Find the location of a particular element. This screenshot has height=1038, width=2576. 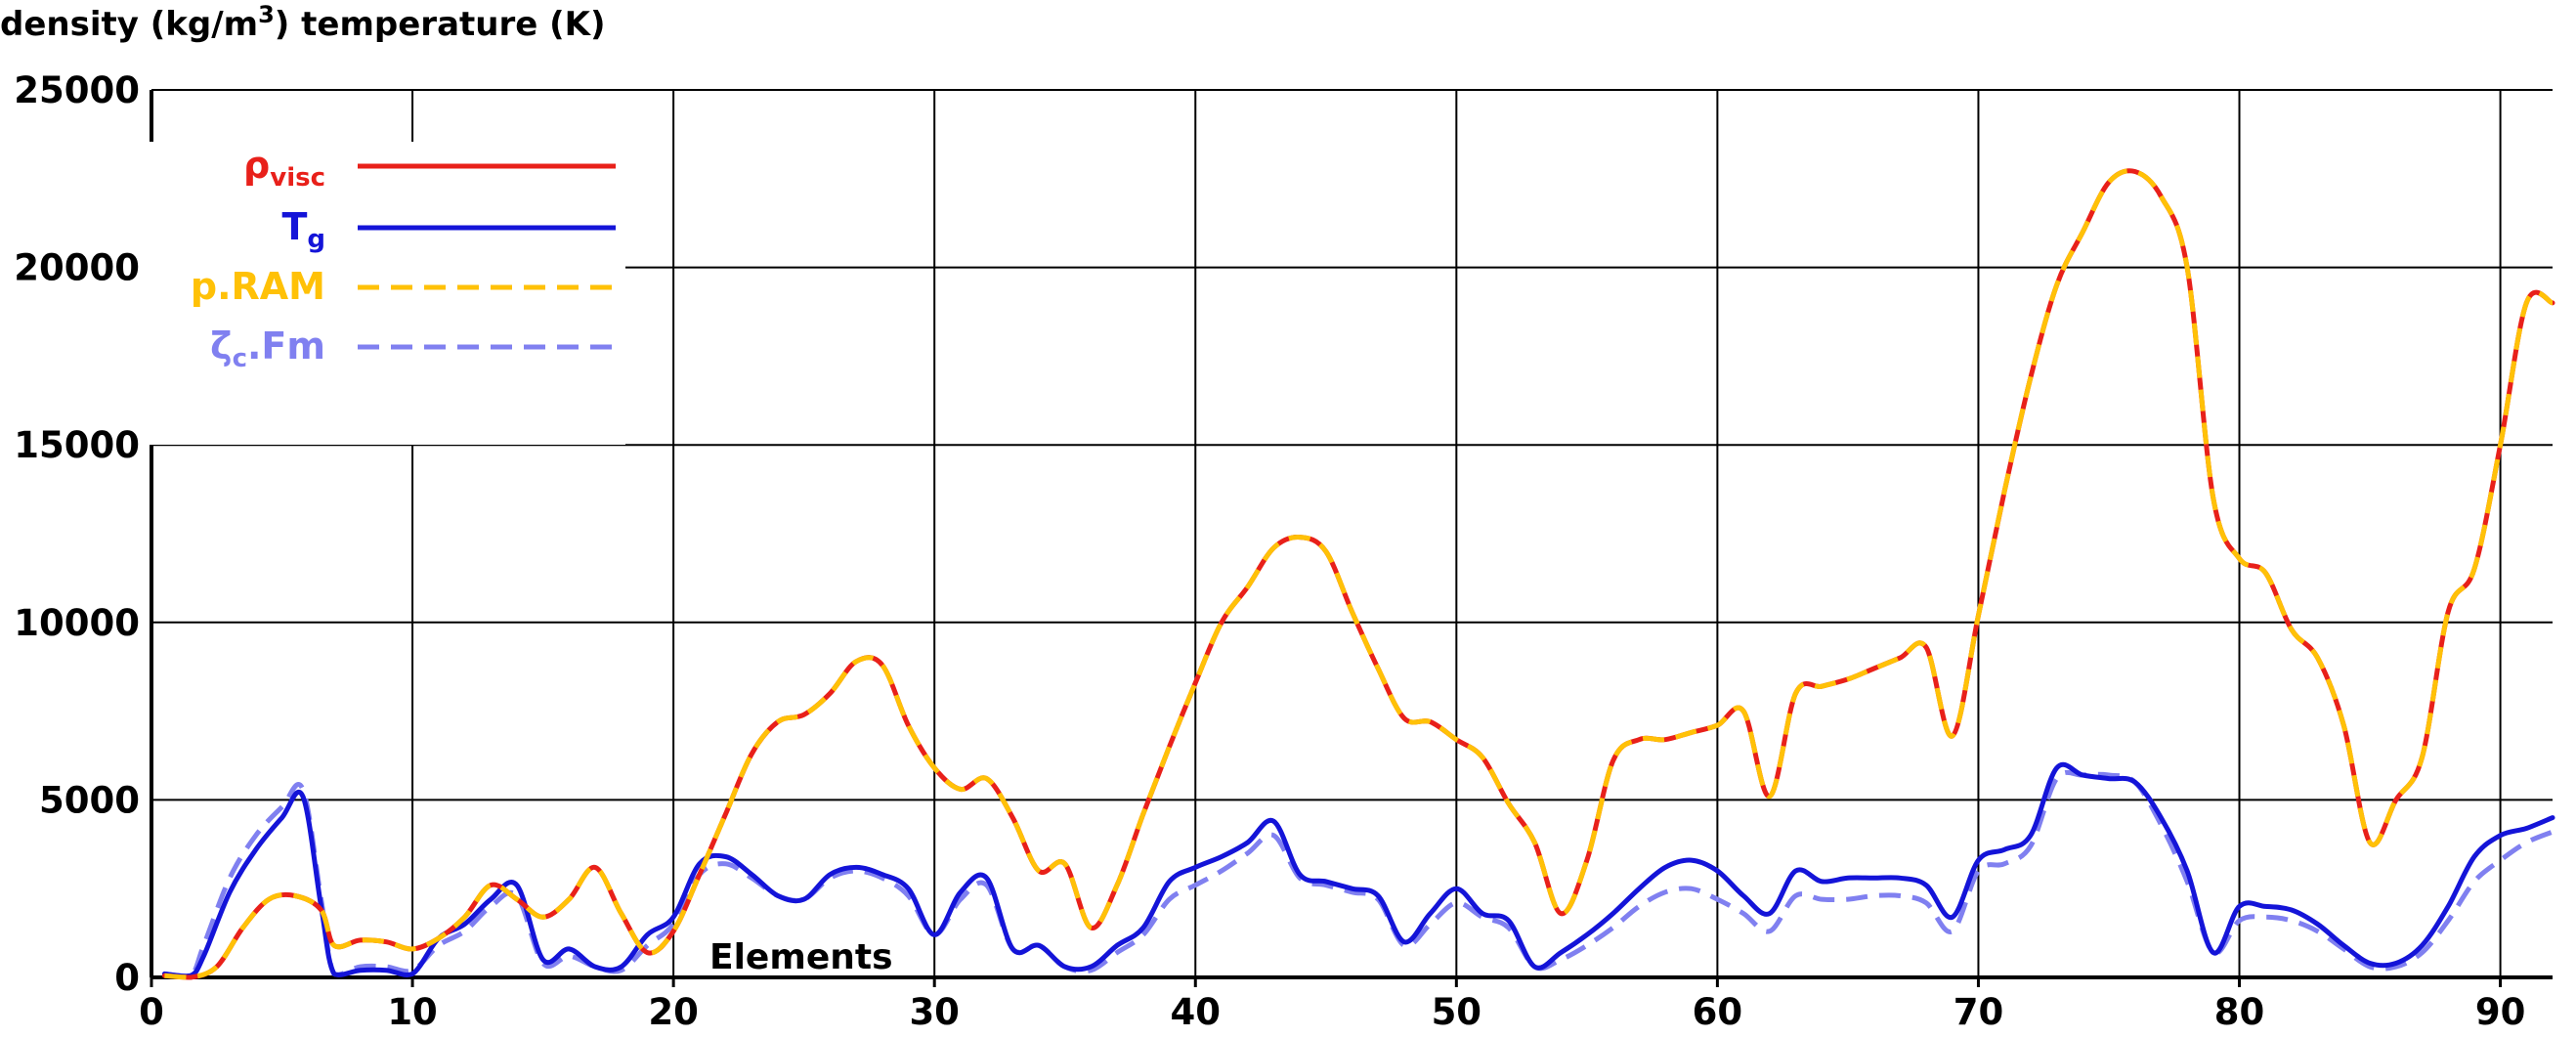

y-tick-label: 15000 is located at coordinates (77, 445).